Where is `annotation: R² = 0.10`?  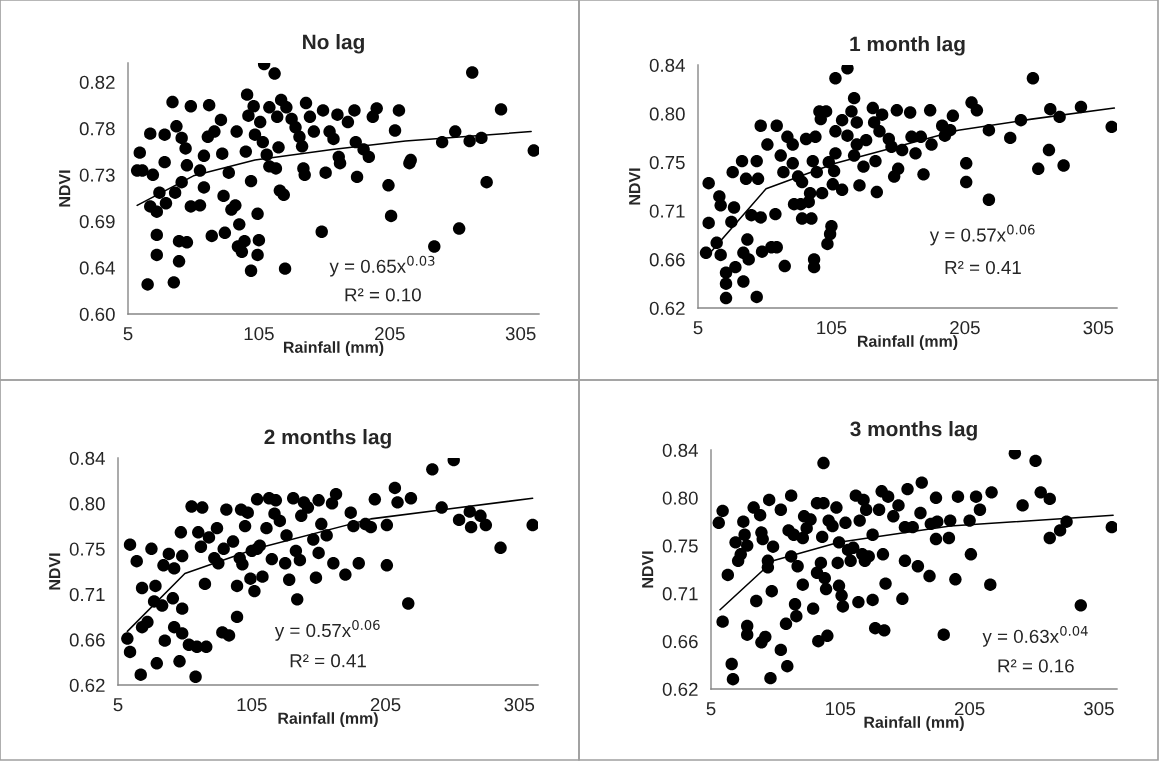 annotation: R² = 0.10 is located at coordinates (383, 295).